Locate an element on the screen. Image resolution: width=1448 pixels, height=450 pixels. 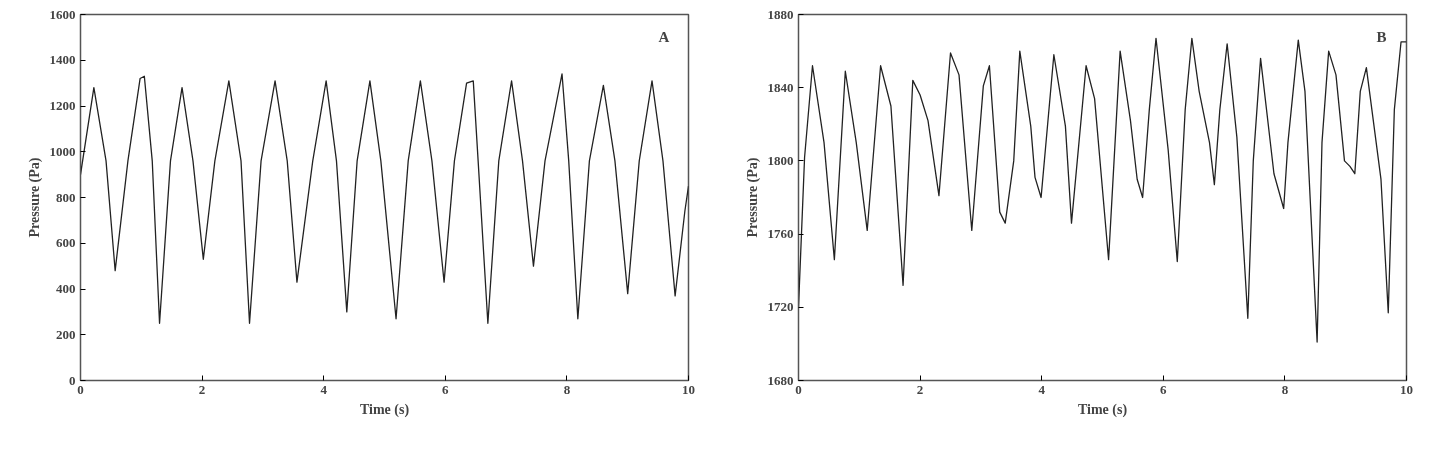
y-tick-label: 1720 is located at coordinates (780, 307).